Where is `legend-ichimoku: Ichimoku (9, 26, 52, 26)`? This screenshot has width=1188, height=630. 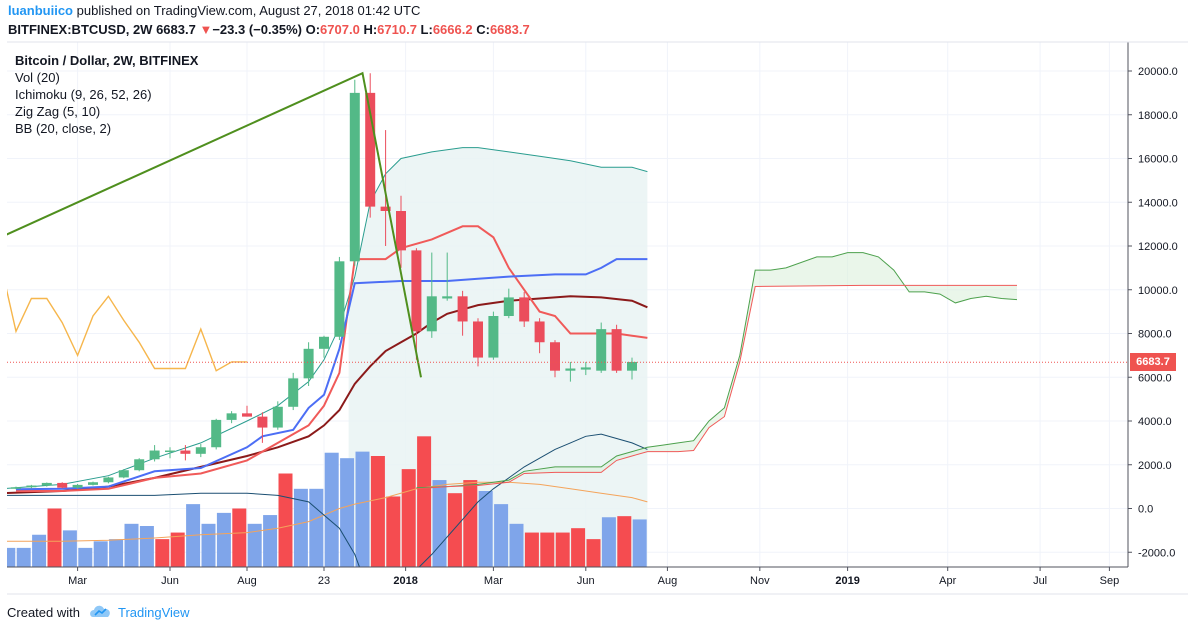 legend-ichimoku: Ichimoku (9, 26, 52, 26) is located at coordinates (83, 94).